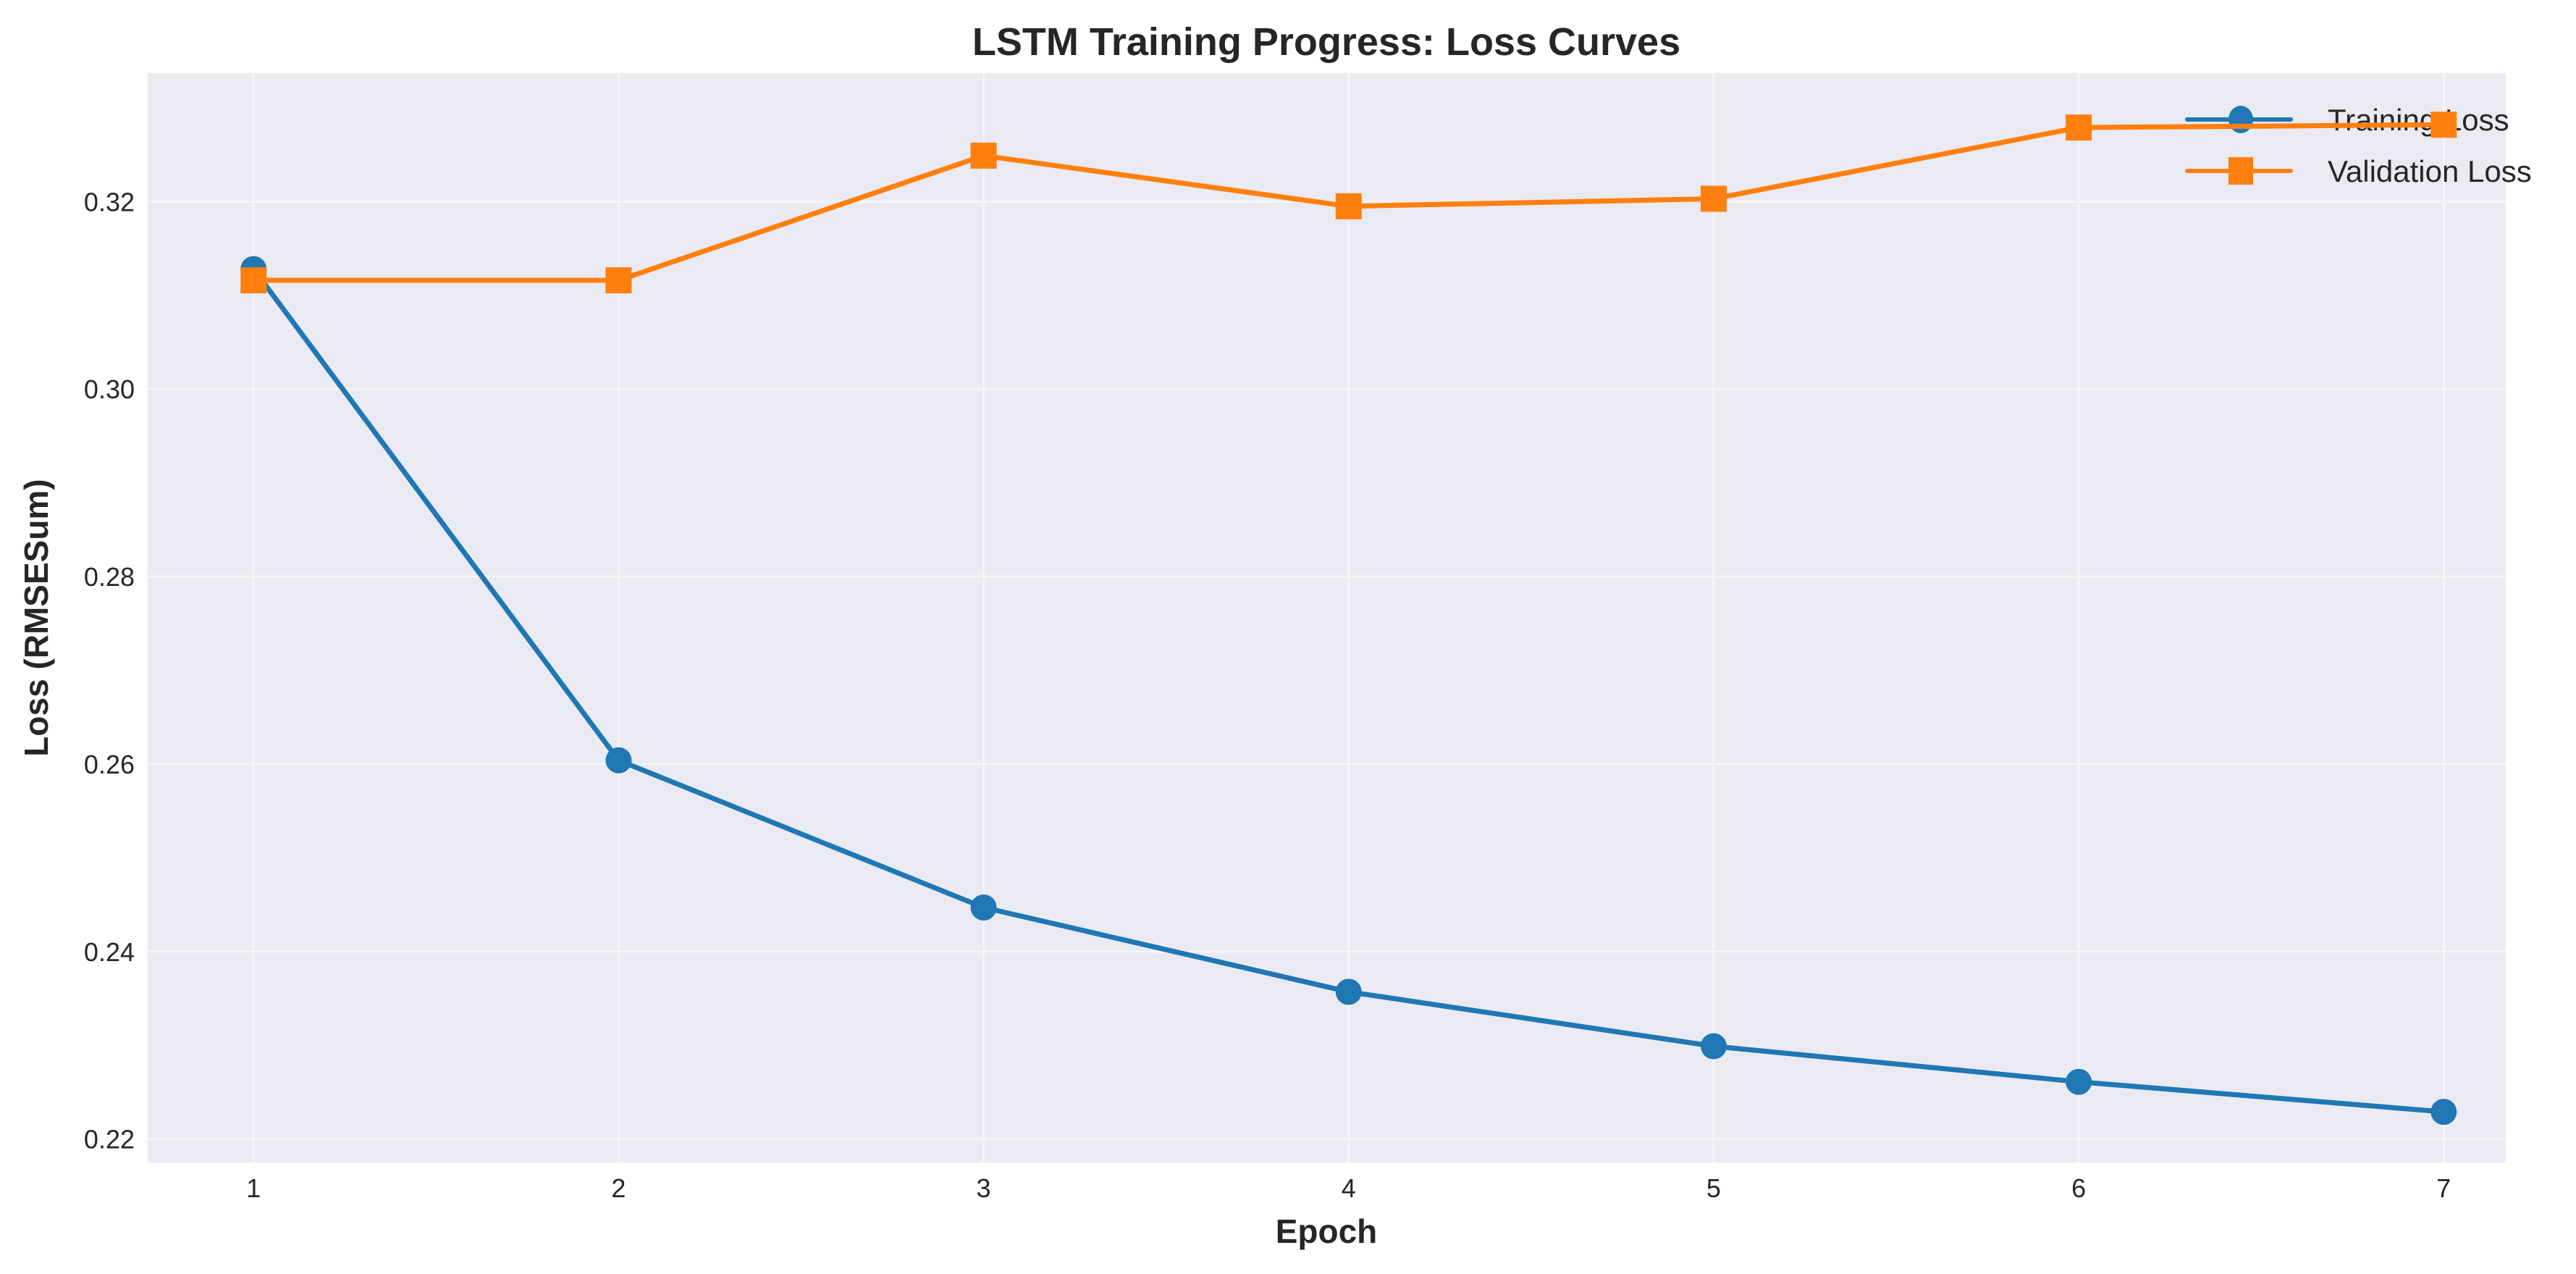  What do you see at coordinates (2240, 120) in the screenshot?
I see `legend-circle-marker` at bounding box center [2240, 120].